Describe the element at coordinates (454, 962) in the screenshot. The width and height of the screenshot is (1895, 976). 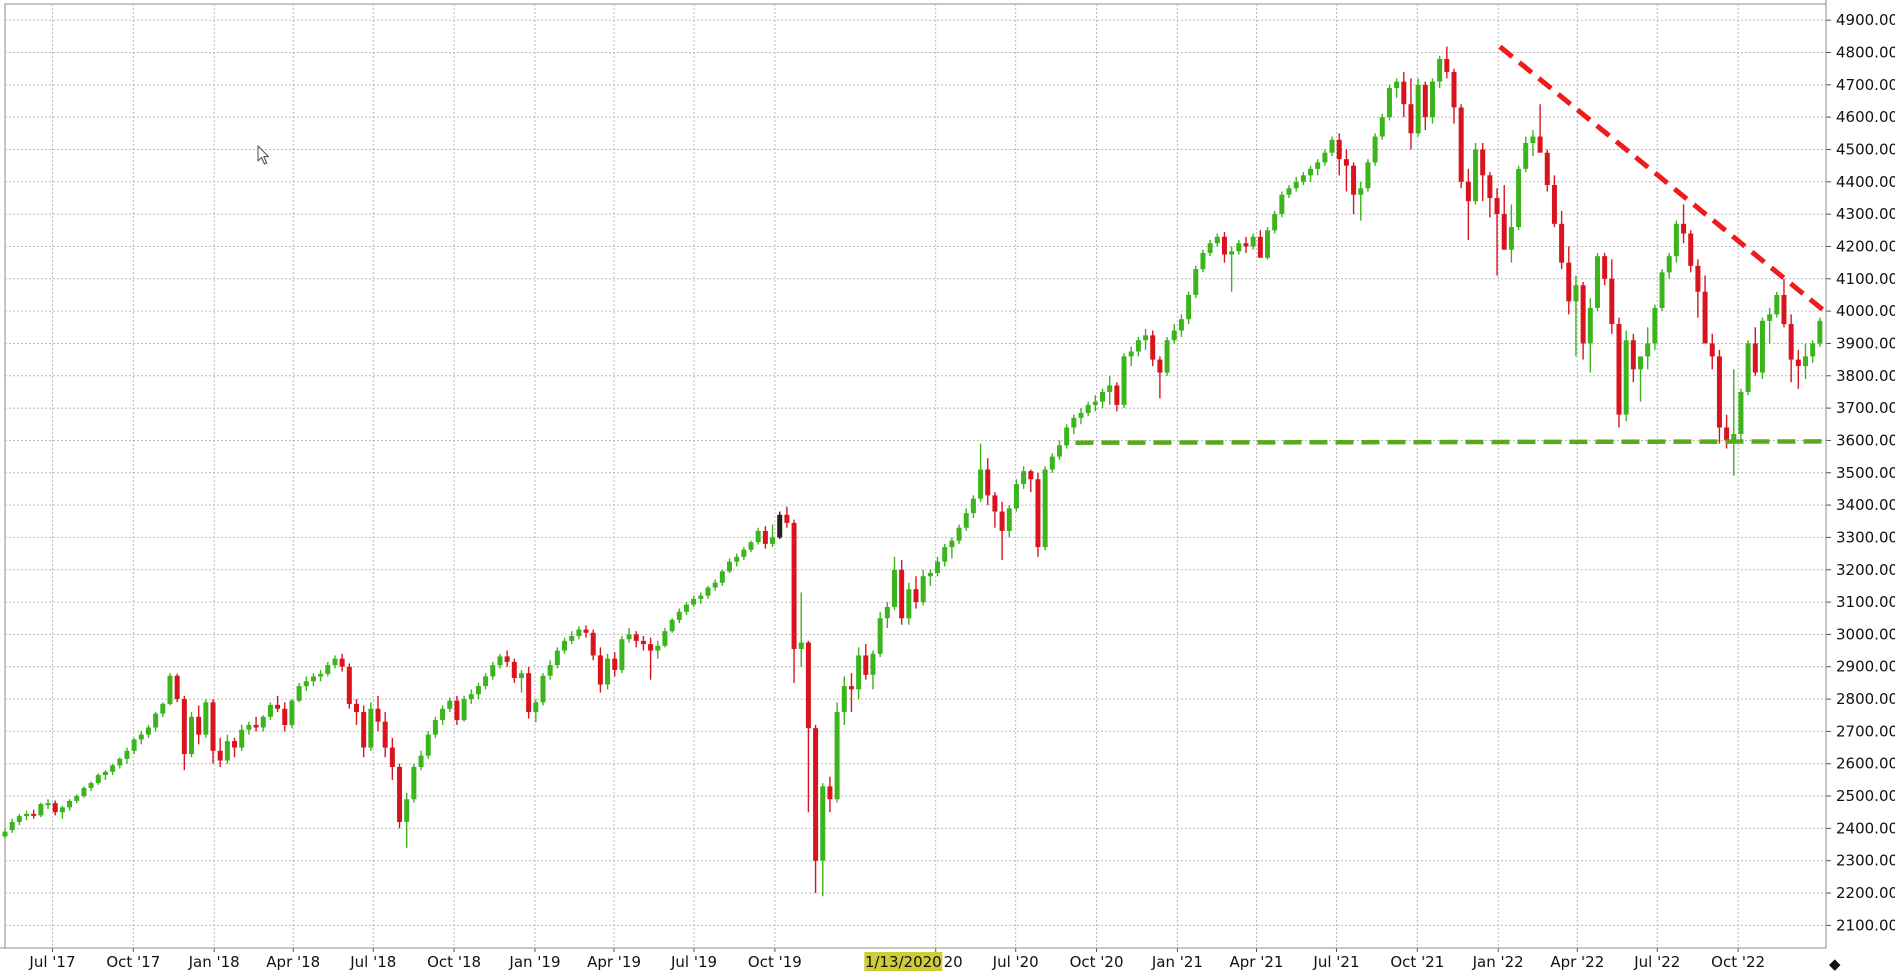
I see `x-tick-label: Oct '18` at that location.